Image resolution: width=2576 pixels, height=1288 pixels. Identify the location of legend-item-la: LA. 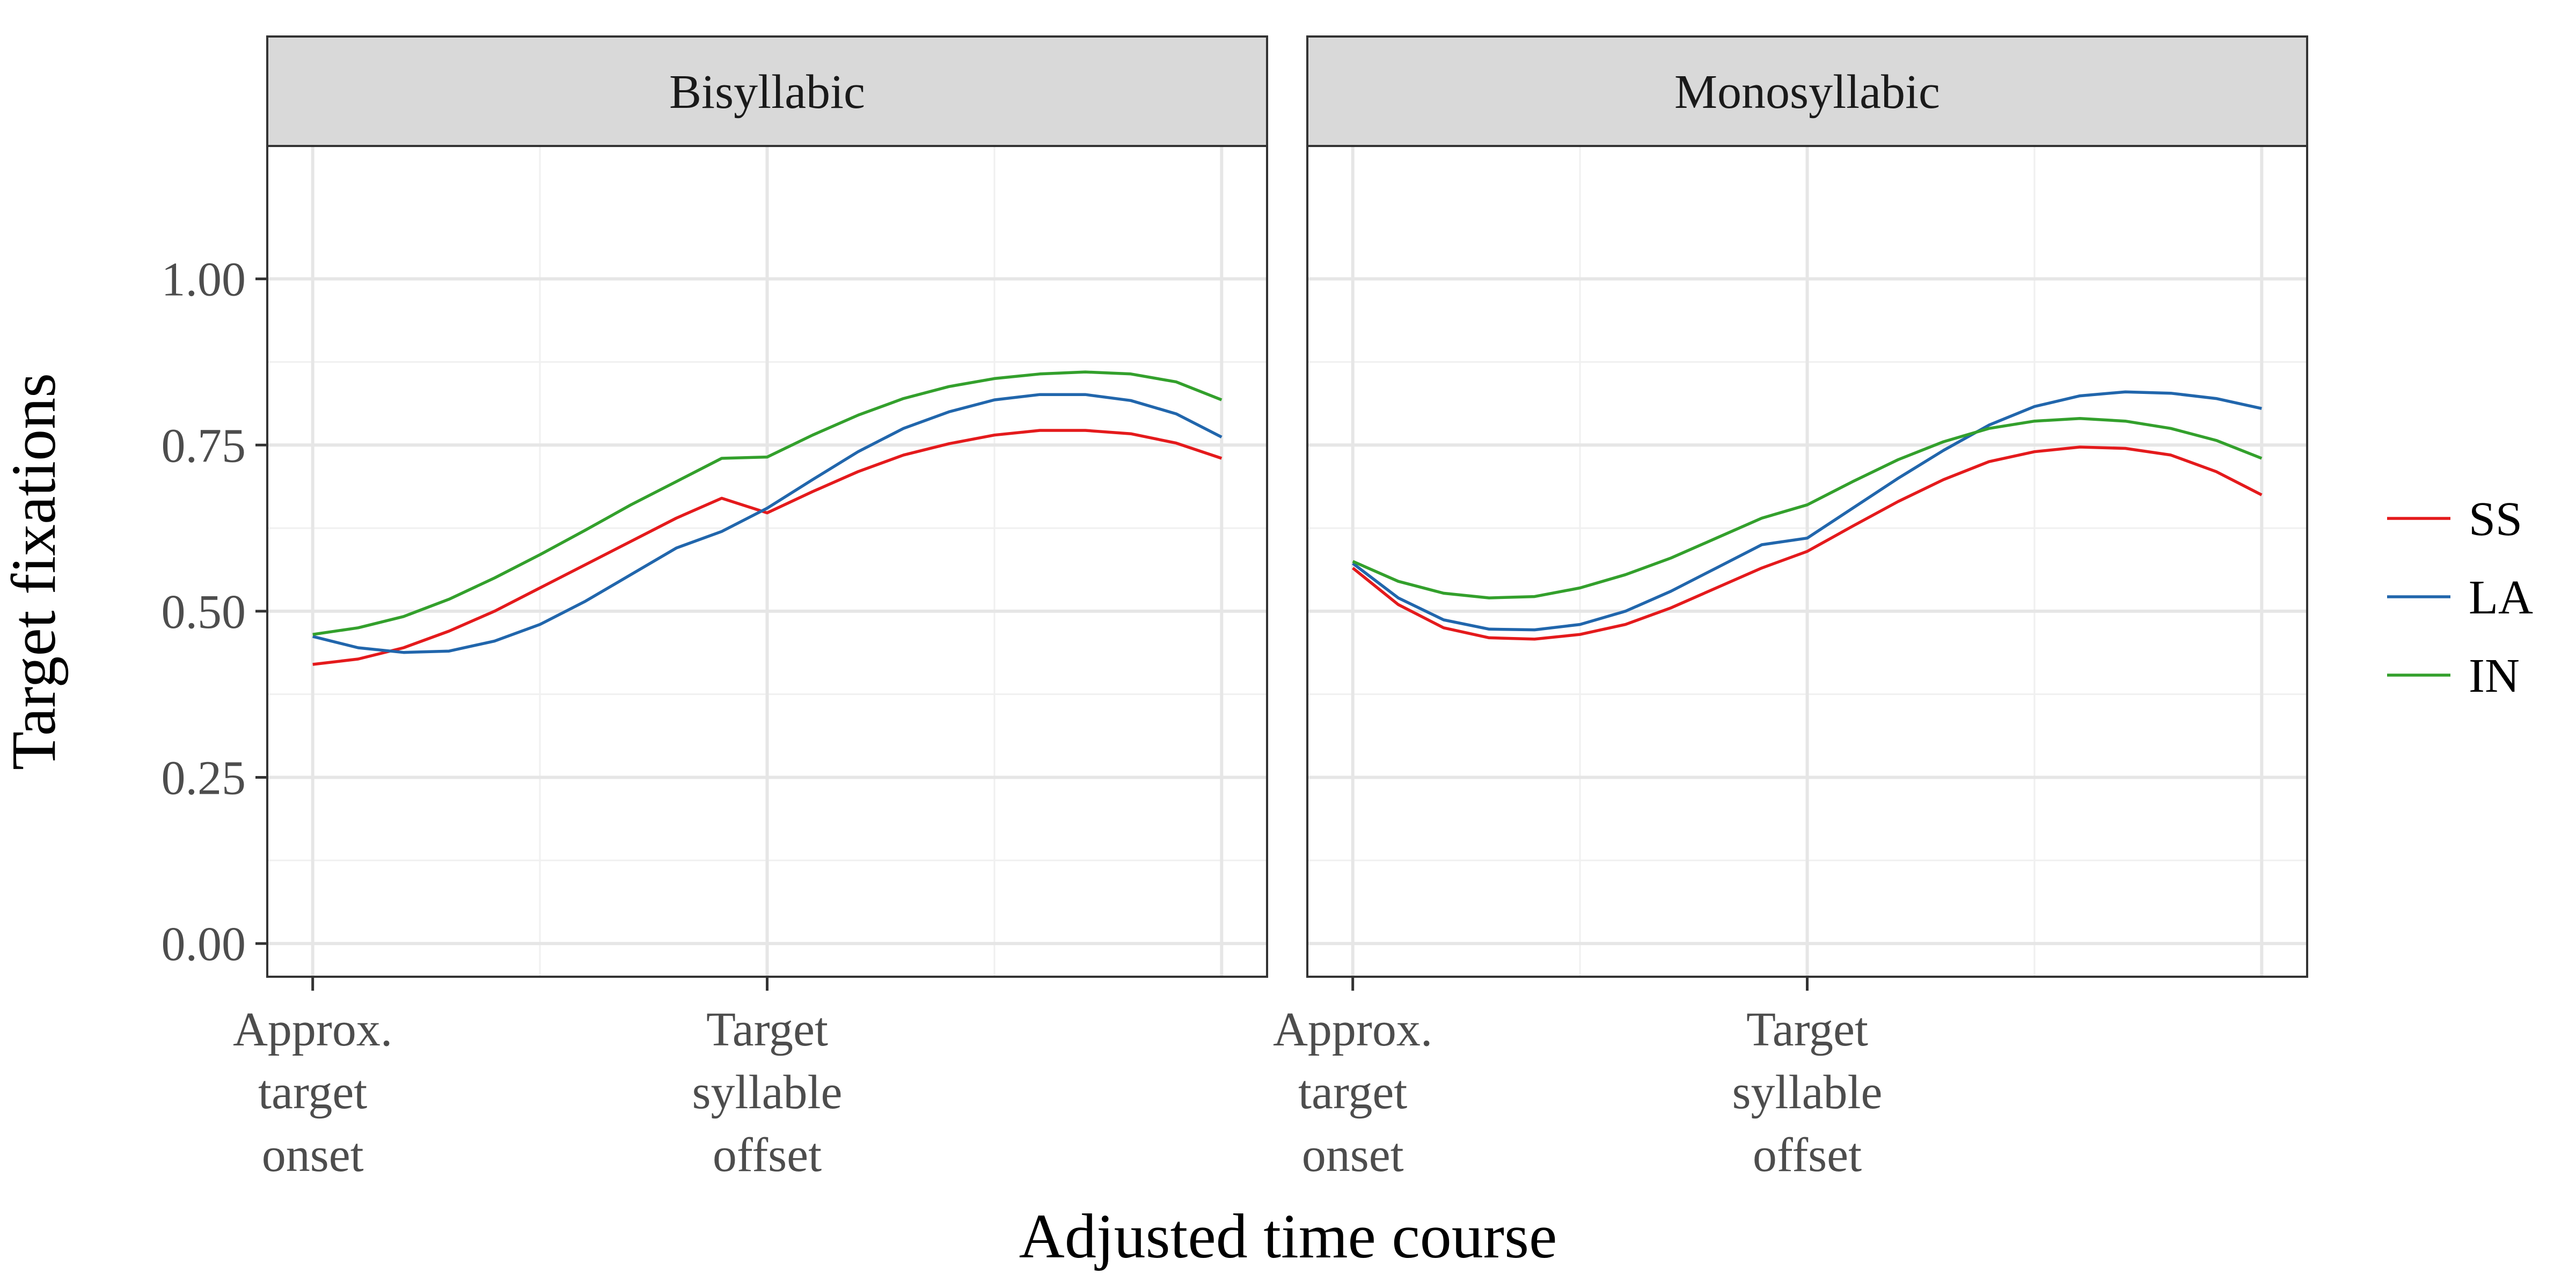
(2460, 597).